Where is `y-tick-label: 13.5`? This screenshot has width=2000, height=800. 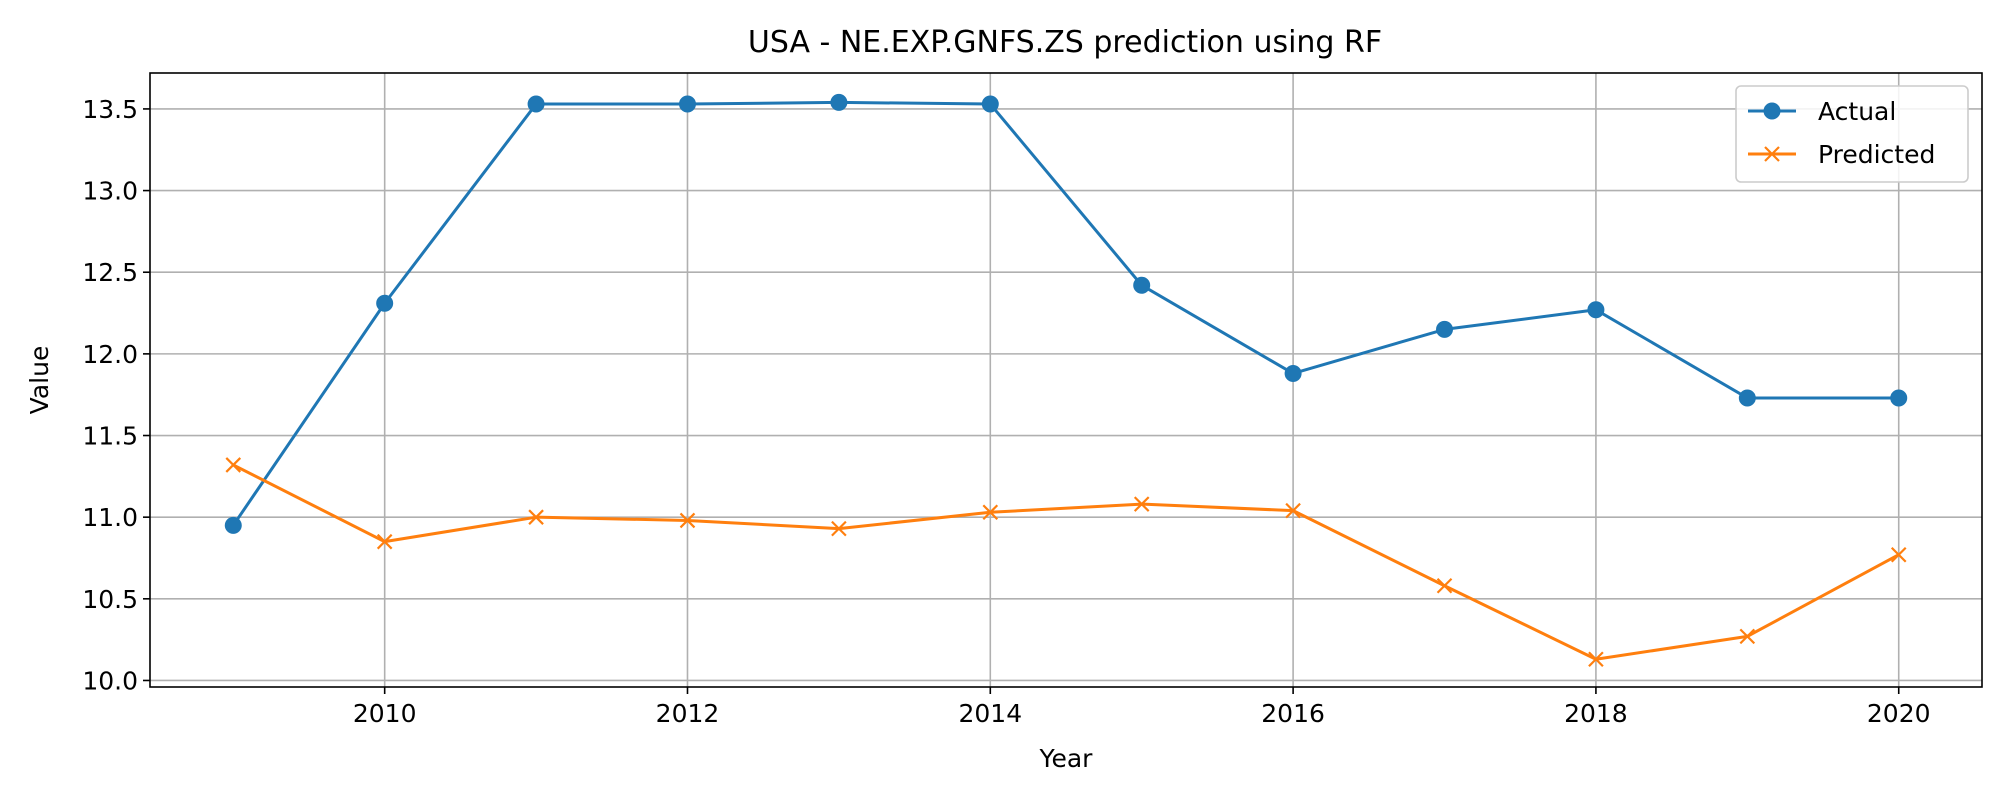
y-tick-label: 13.5 is located at coordinates (110, 109).